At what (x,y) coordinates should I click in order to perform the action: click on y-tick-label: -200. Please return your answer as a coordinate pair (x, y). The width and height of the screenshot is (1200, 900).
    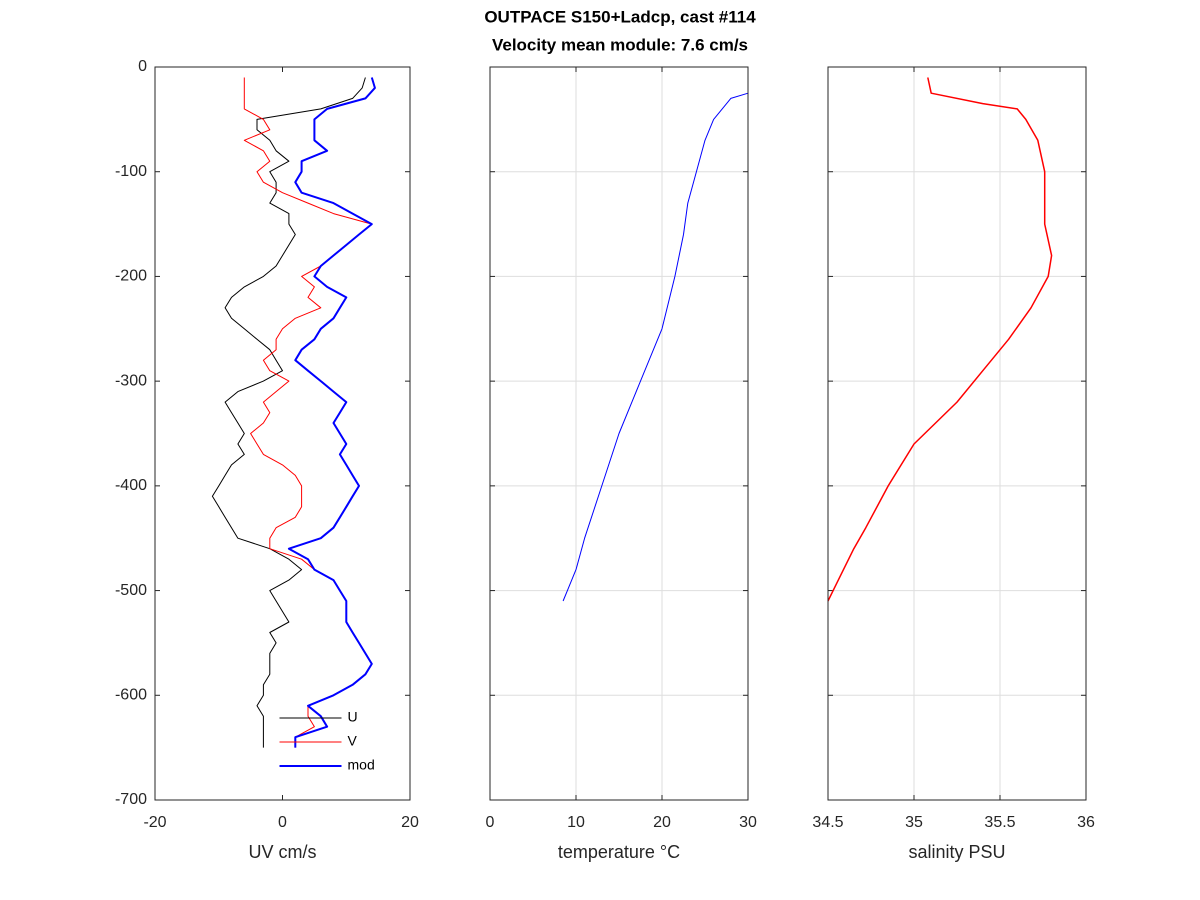
    Looking at the image, I should click on (131, 276).